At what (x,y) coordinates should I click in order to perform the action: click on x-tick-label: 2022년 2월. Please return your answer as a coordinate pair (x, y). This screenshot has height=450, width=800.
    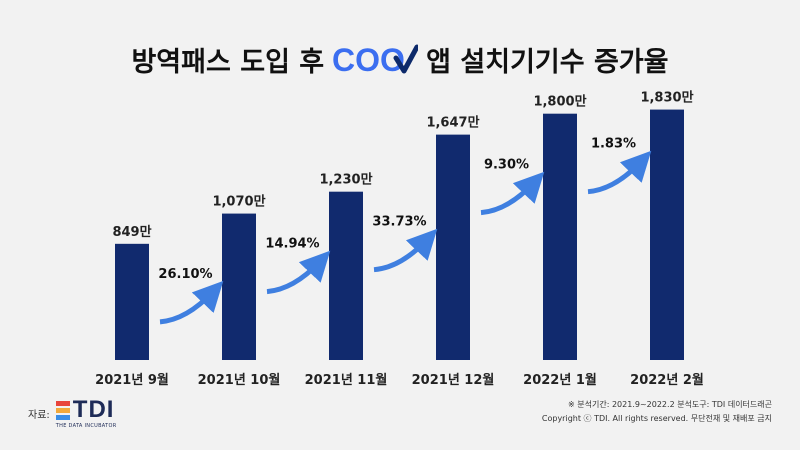
    Looking at the image, I should click on (667, 380).